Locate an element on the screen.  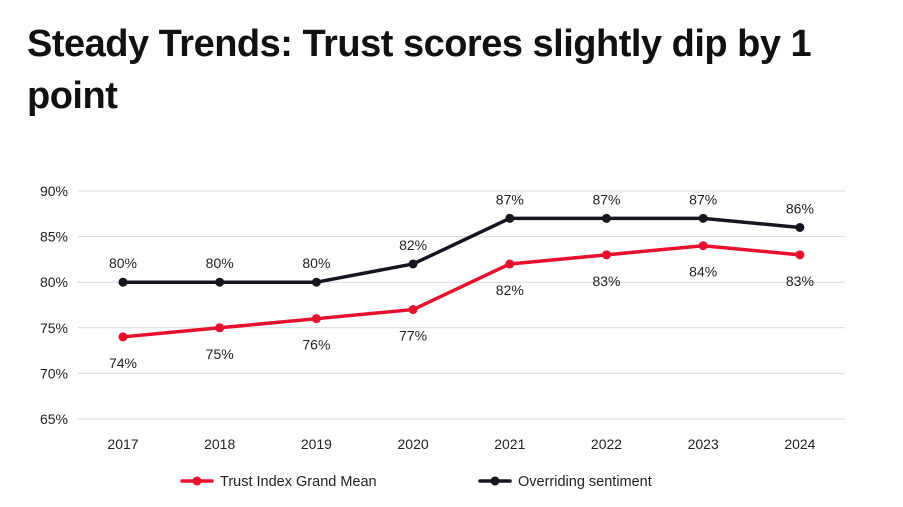
data-label: 74% is located at coordinates (123, 363).